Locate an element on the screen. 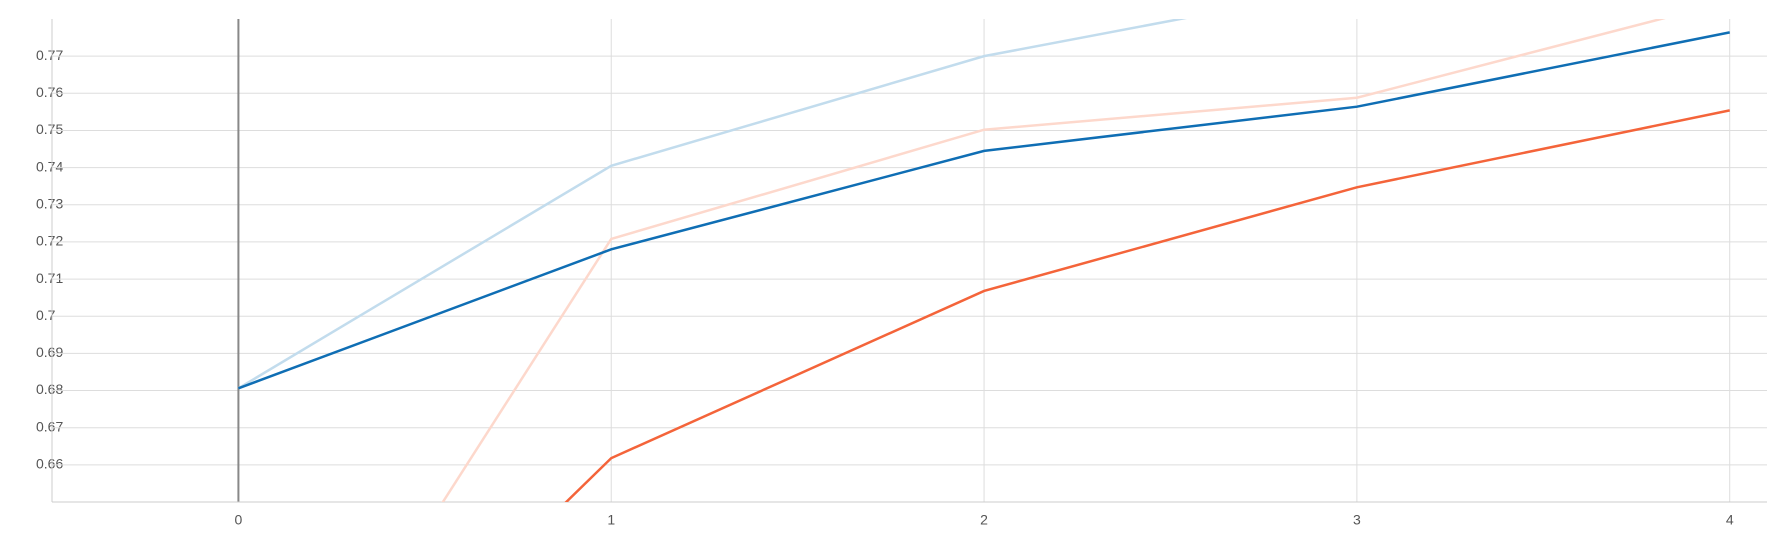 Image resolution: width=1767 pixels, height=541 pixels. y-tick-label: 0.66 is located at coordinates (49, 464).